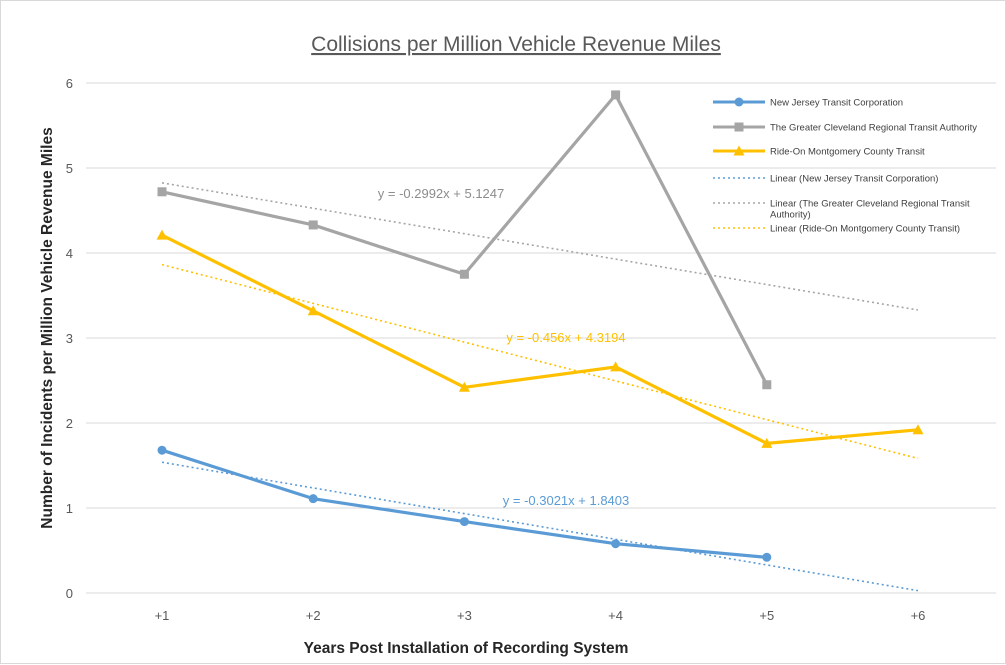 The height and width of the screenshot is (665, 1006). Describe the element at coordinates (69, 423) in the screenshot. I see `y-tick-label: 2` at that location.